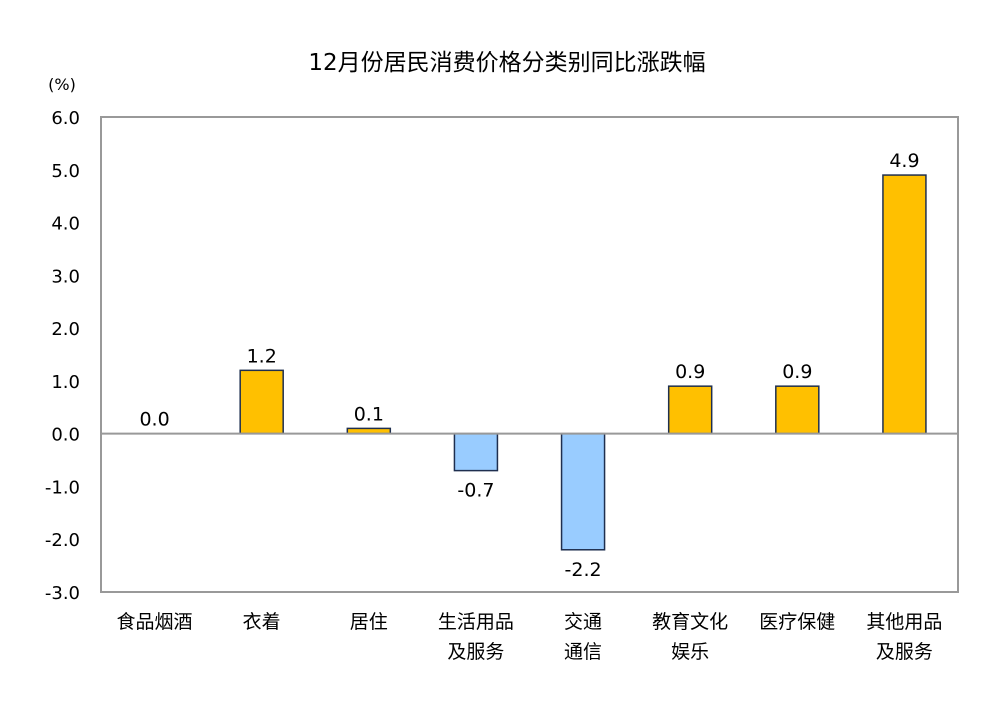 This screenshot has height=710, width=1000. What do you see at coordinates (583, 652) in the screenshot?
I see `x-category-label: 通信` at bounding box center [583, 652].